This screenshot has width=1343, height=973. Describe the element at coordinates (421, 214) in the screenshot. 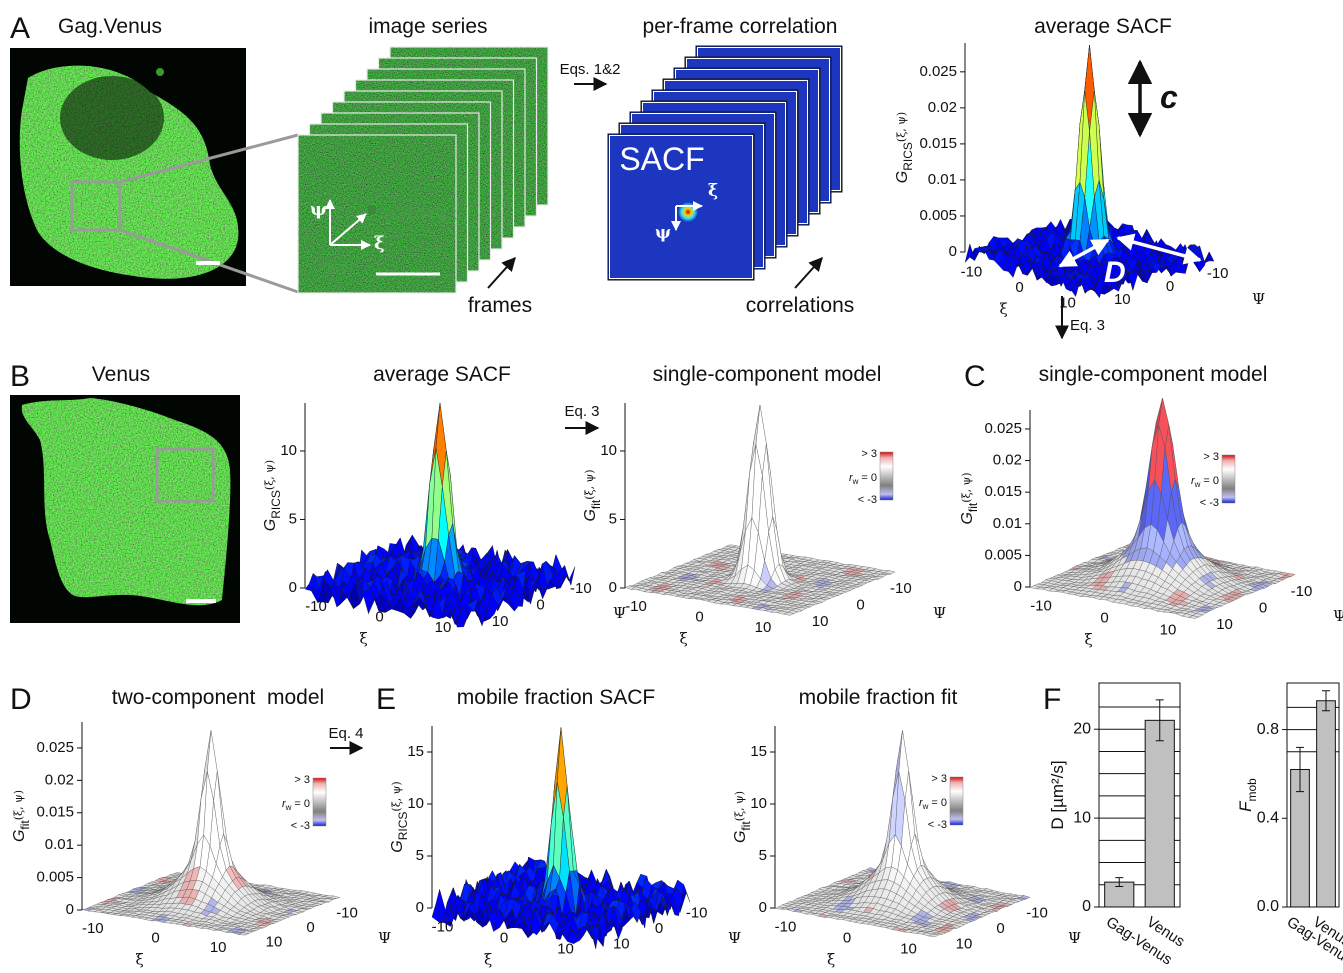

I see `pixel-label: I(x+ξ,y+ψ,t)` at that location.